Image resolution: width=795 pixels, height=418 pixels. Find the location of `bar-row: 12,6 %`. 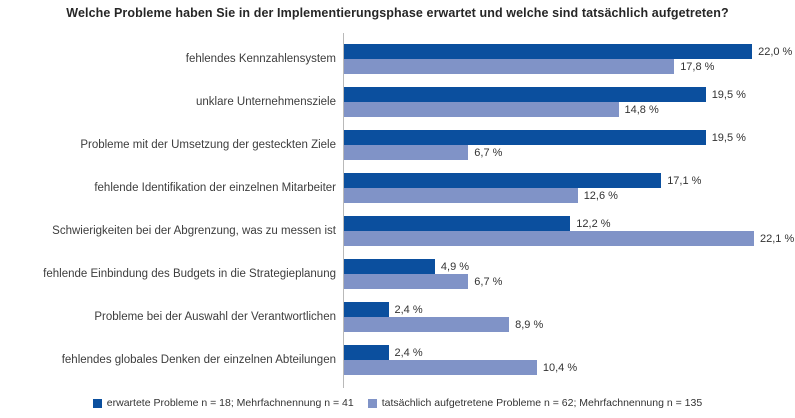

bar-row: 12,6 % is located at coordinates (569, 195).